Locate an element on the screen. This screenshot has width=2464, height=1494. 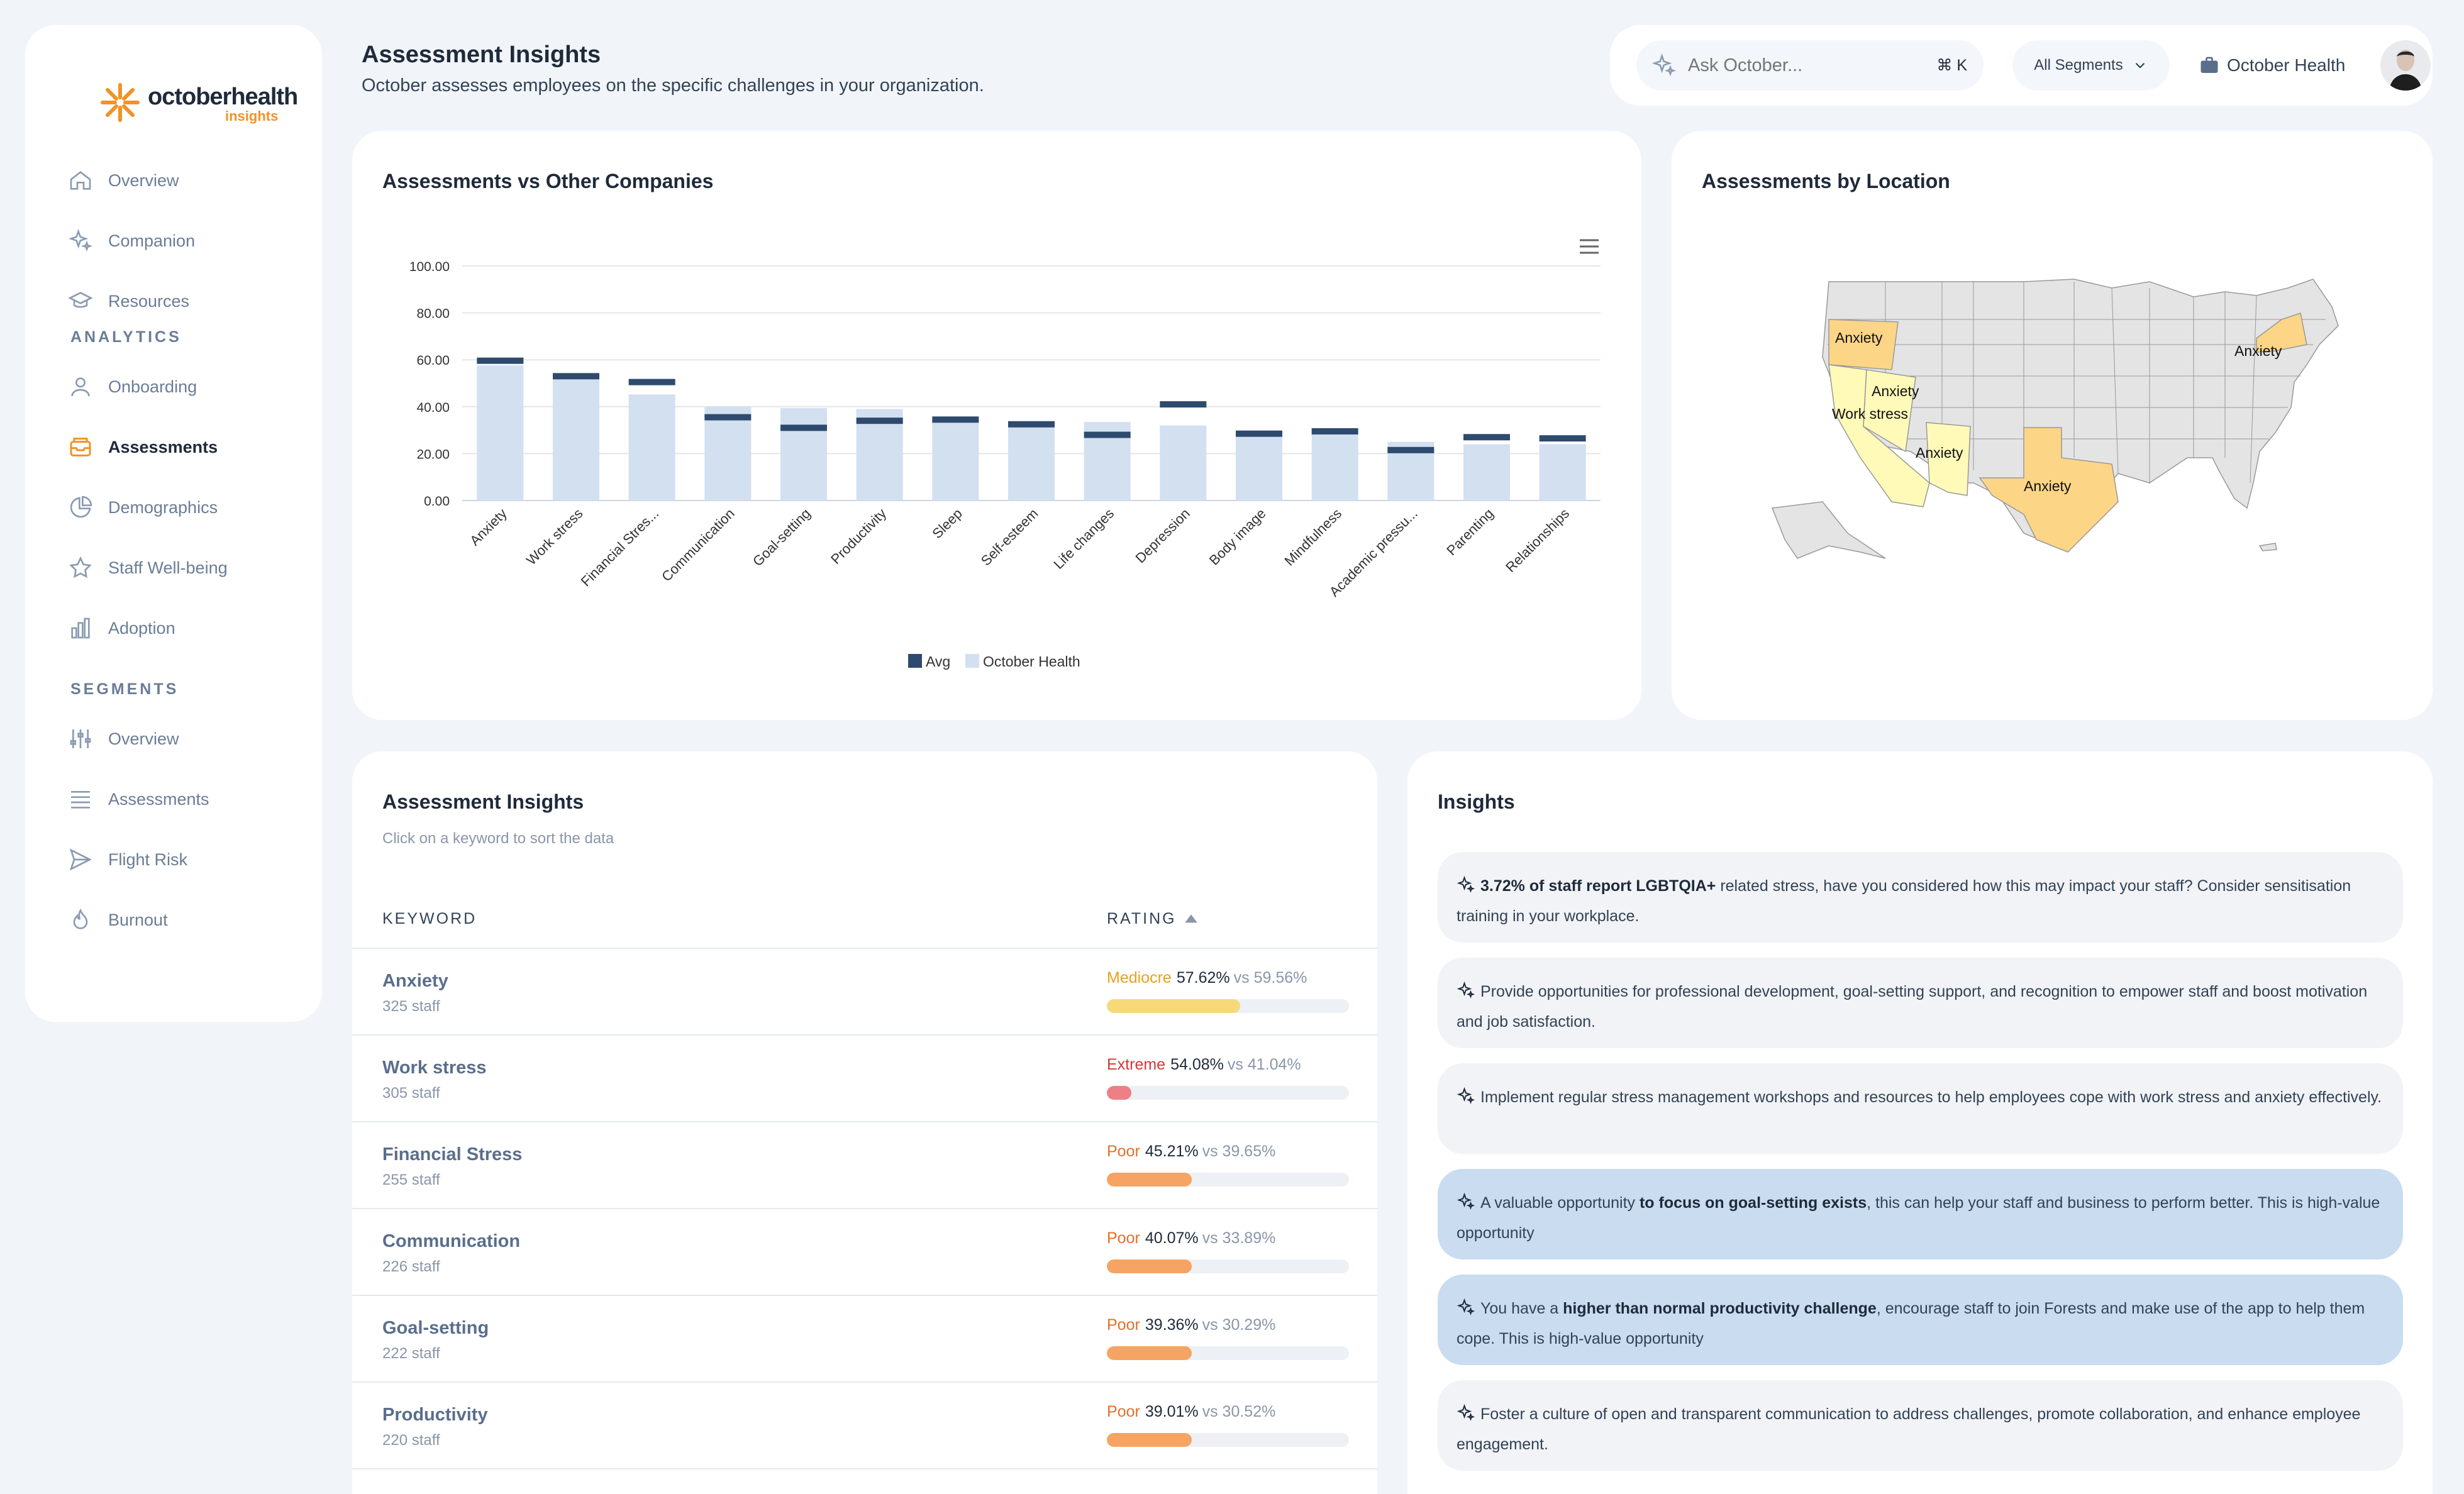
sidebar-item-burnout: Burnout is located at coordinates (181, 920).